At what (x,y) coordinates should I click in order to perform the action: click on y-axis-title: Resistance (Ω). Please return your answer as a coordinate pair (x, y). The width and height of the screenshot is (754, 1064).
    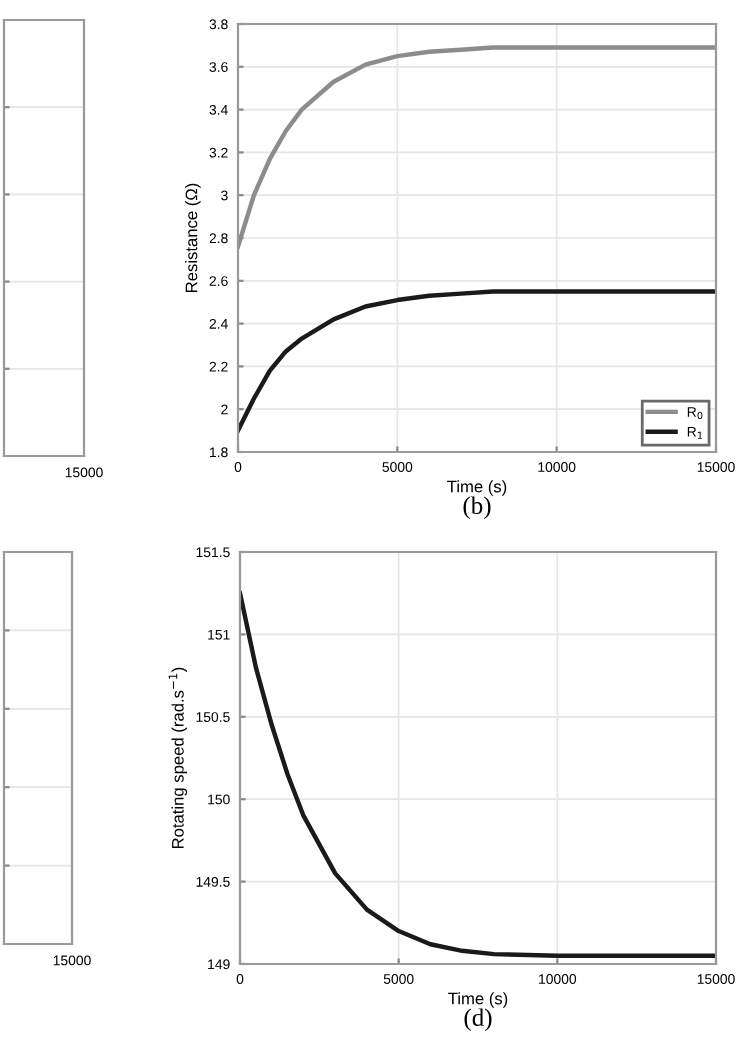
    Looking at the image, I should click on (193, 237).